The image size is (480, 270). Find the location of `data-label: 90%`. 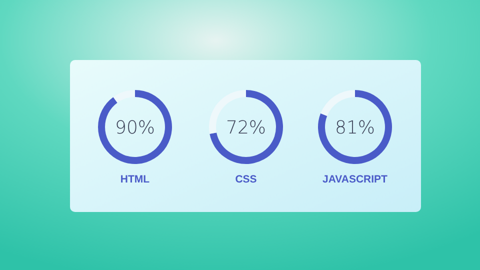

data-label: 90% is located at coordinates (135, 127).